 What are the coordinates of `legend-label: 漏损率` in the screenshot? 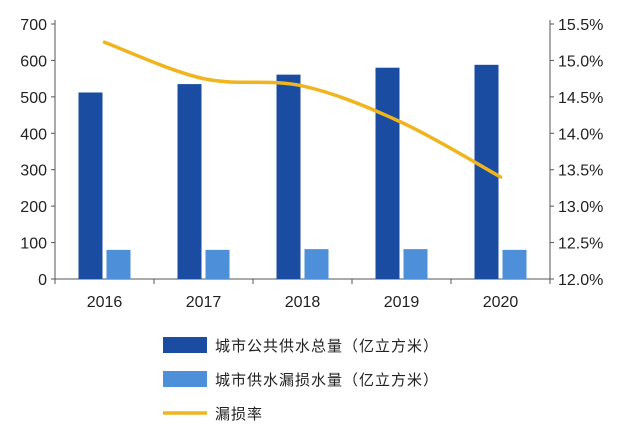 It's located at (239, 414).